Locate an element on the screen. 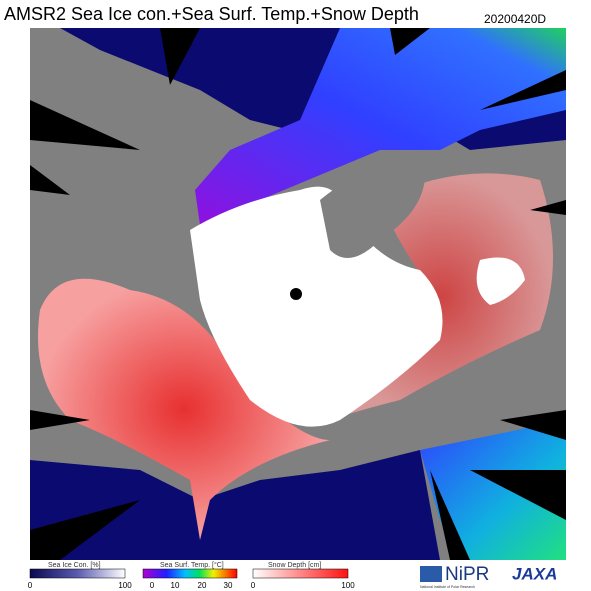 The image size is (591, 591). tick-label: 10 is located at coordinates (175, 585).